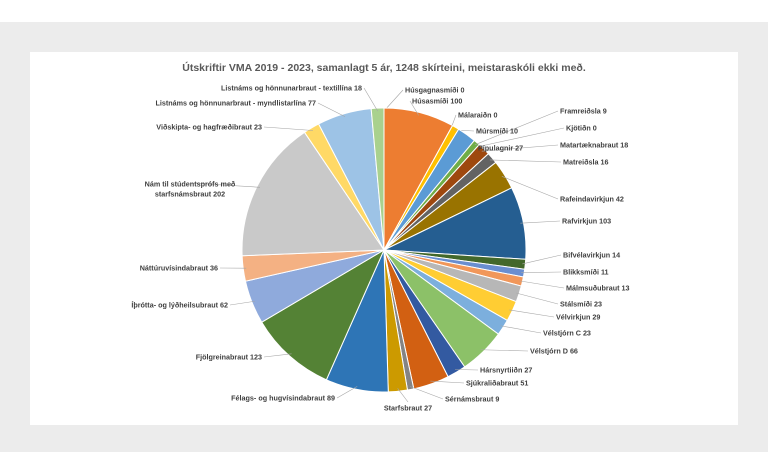 The image size is (768, 476). What do you see at coordinates (179, 305) in the screenshot?
I see `data-label: Íþrótta- og lýðheilsubraut 62` at bounding box center [179, 305].